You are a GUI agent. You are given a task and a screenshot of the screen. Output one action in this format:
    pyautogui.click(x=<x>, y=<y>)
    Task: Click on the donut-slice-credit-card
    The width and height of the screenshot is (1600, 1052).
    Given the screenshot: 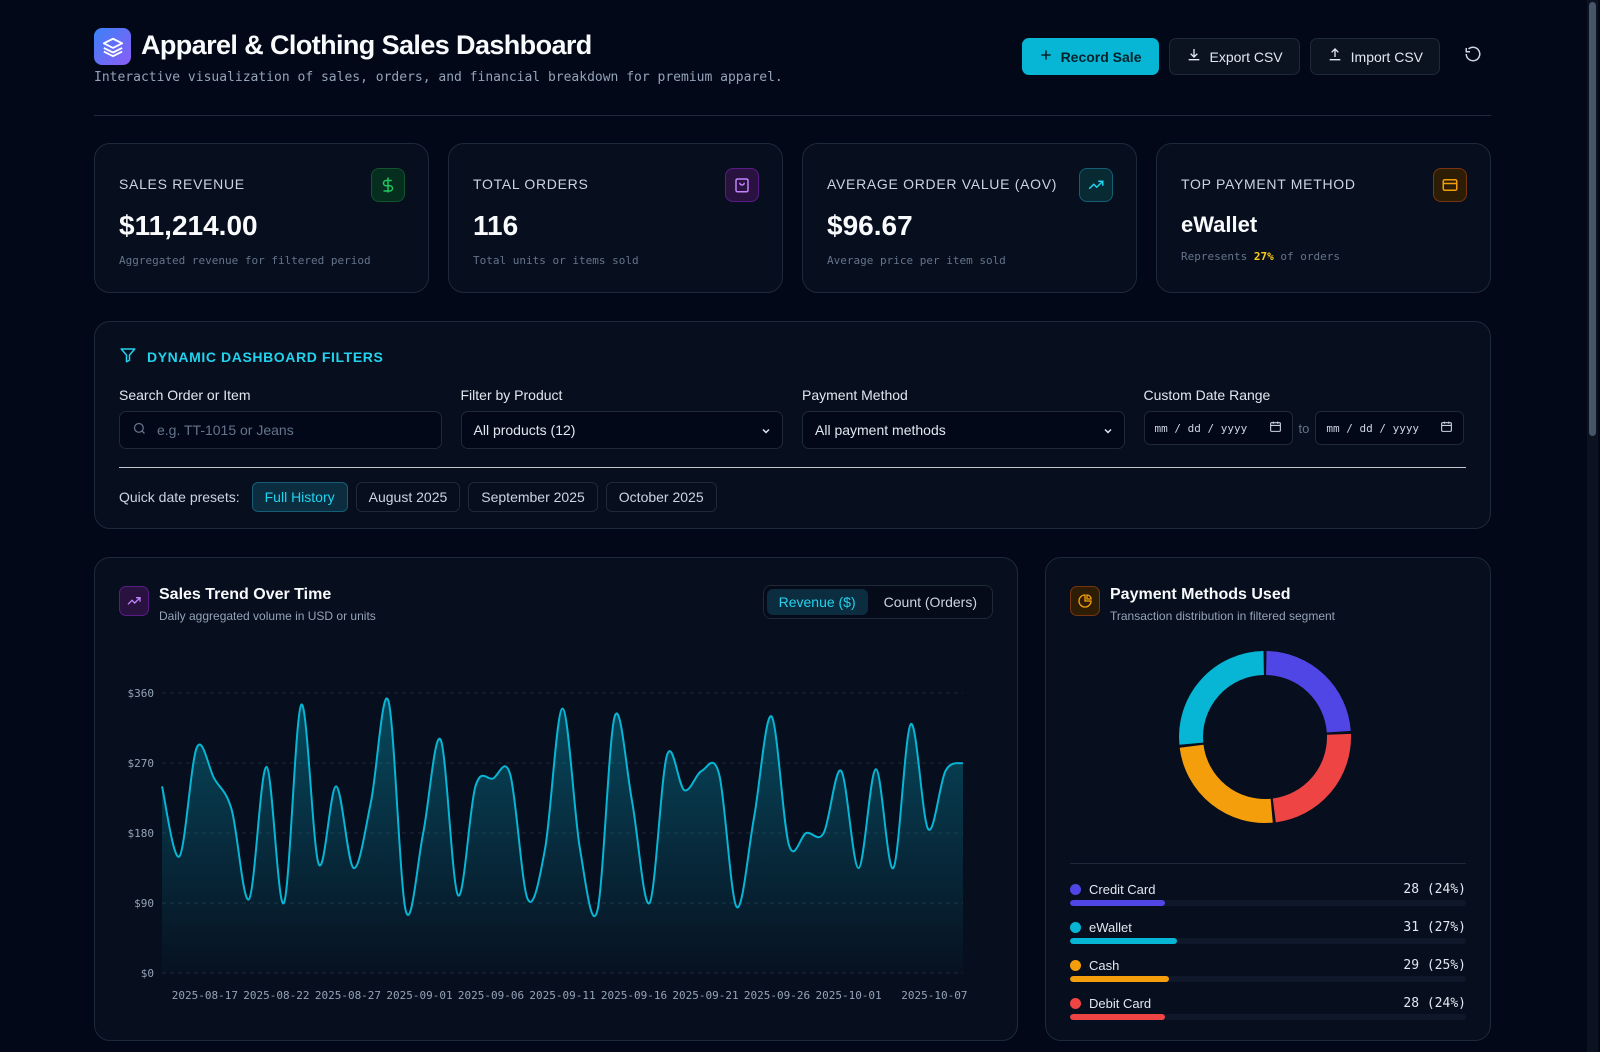 What is the action you would take?
    pyautogui.click(x=1308, y=692)
    